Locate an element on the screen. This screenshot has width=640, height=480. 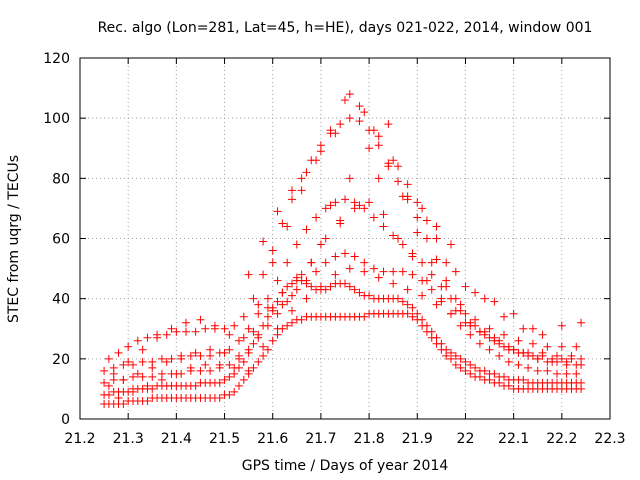
y-tick-label: 100 is located at coordinates (56, 119).